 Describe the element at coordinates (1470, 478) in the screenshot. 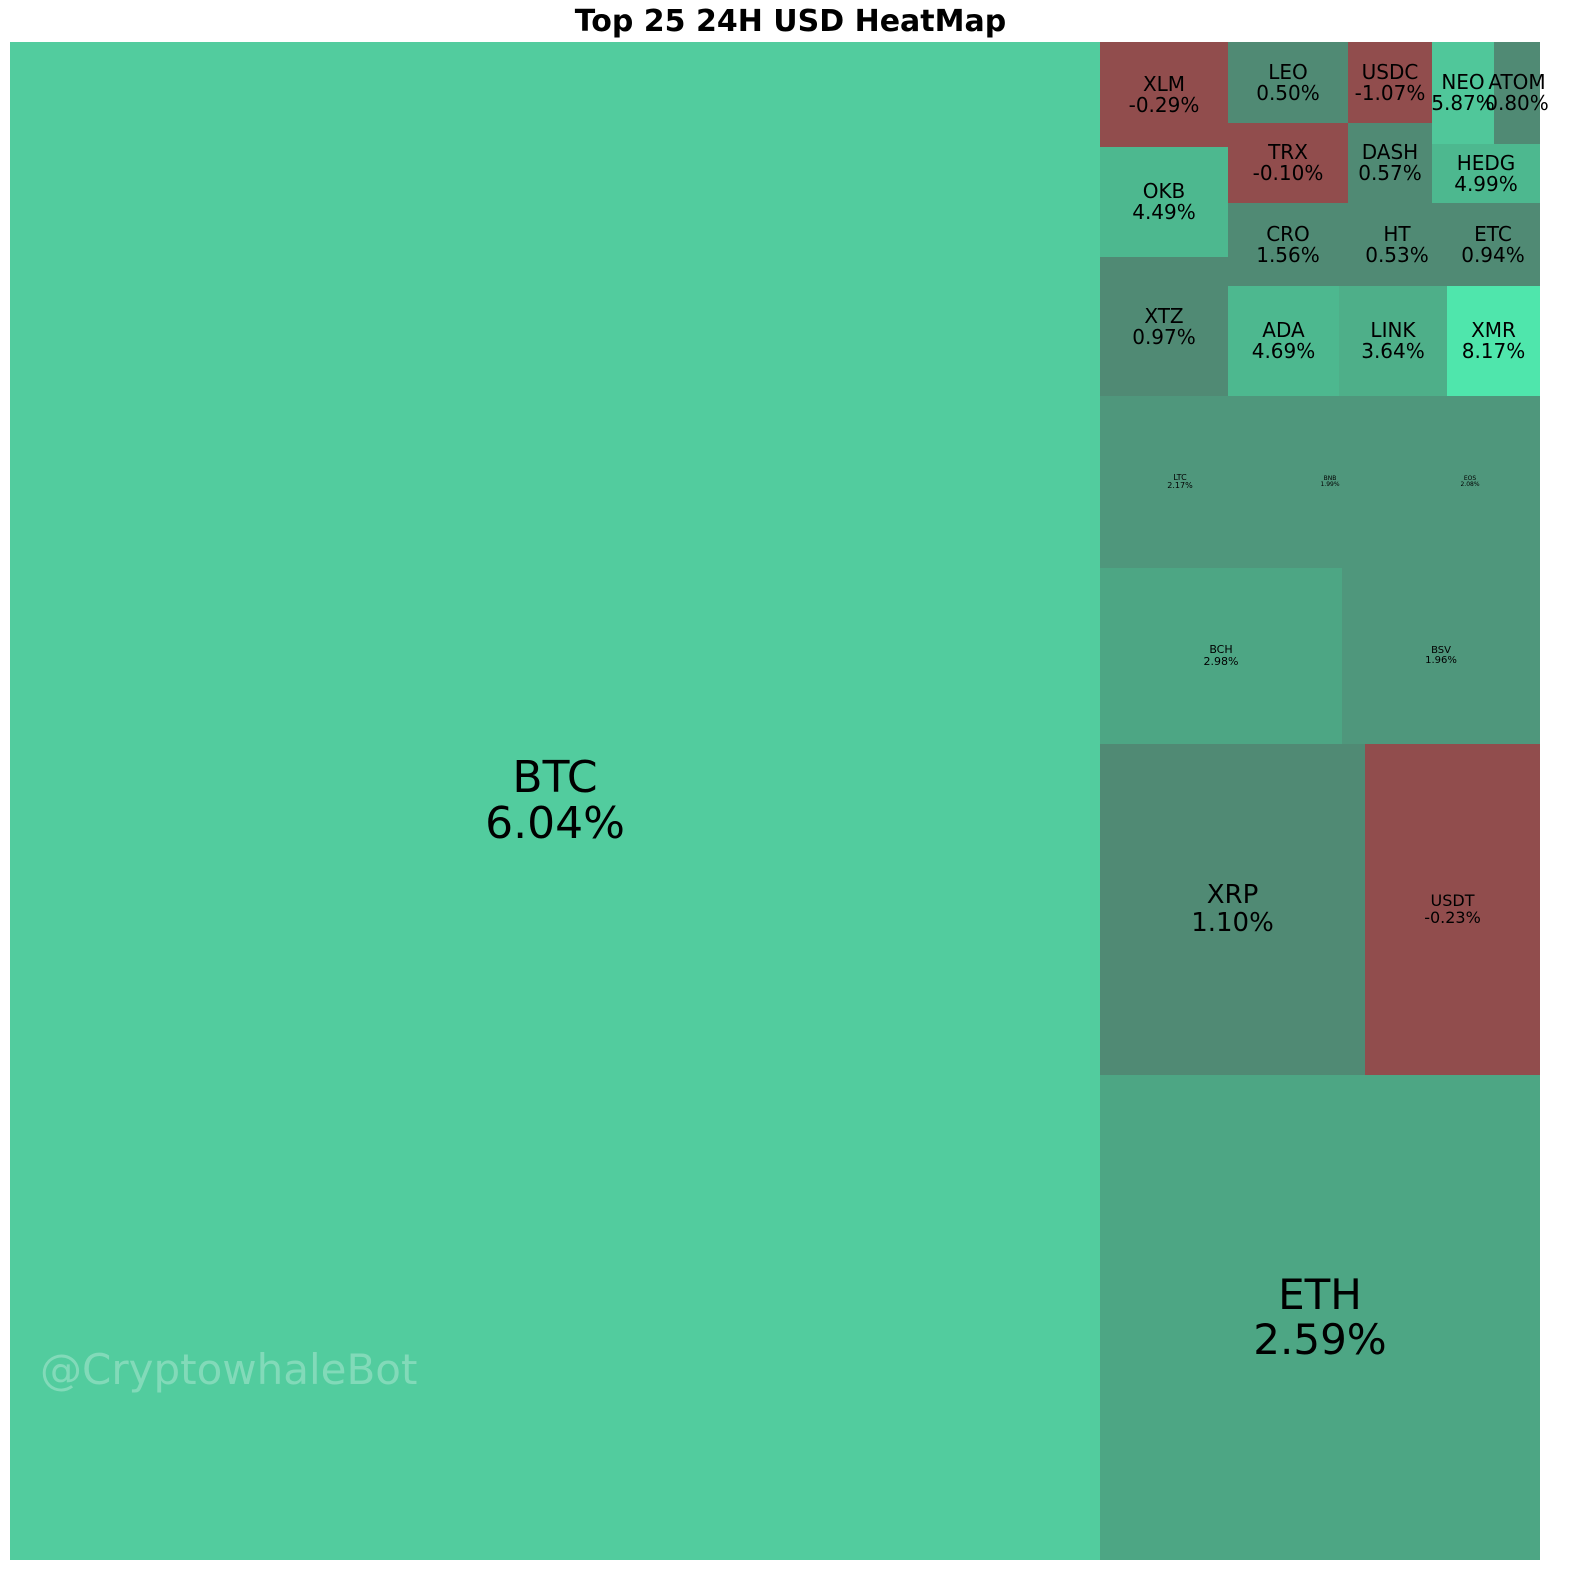

I see `tile-symbol: EOS` at that location.